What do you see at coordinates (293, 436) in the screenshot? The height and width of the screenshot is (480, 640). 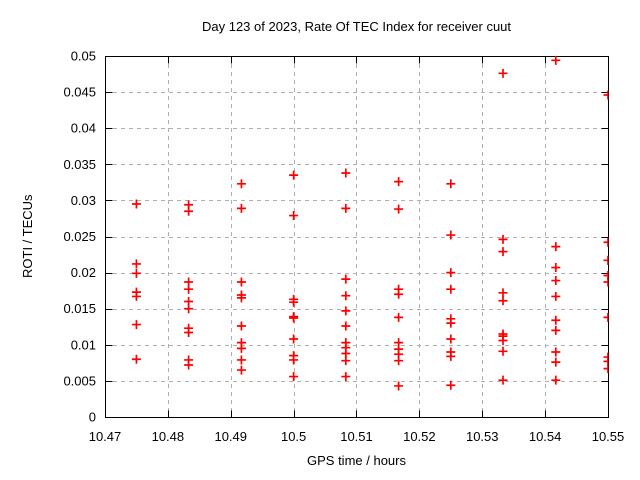 I see `x-tick-label: 10.5` at bounding box center [293, 436].